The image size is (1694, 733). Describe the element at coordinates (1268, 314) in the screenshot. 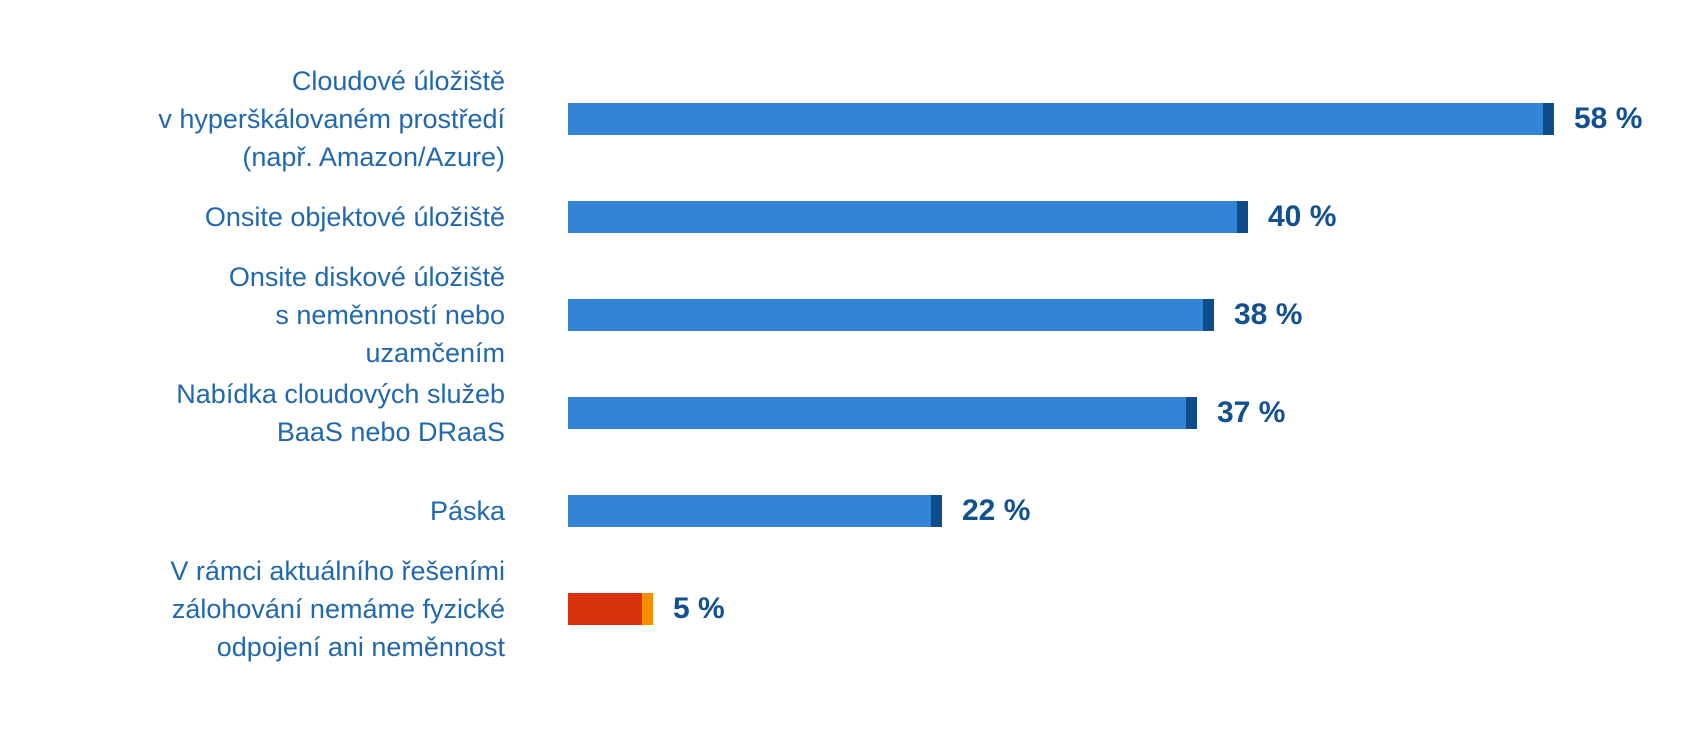

I see `value-label: 38 %` at that location.